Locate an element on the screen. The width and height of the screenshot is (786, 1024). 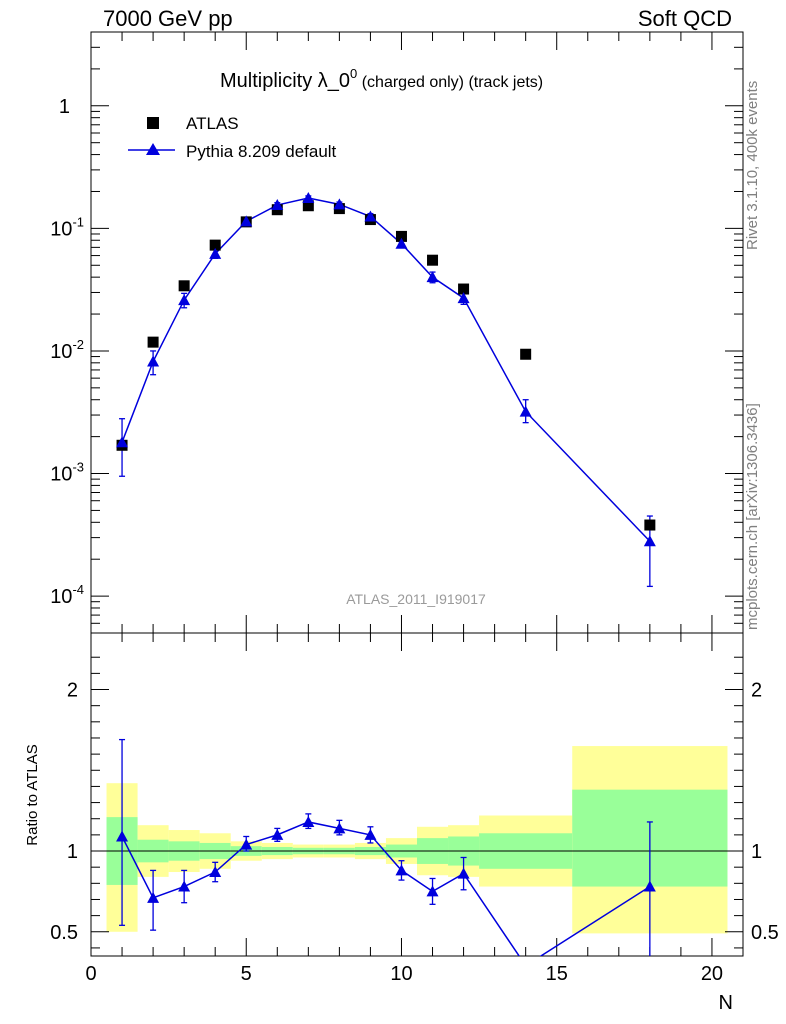
y-tick-label-1: 10⁻³ is located at coordinates (67, 473).